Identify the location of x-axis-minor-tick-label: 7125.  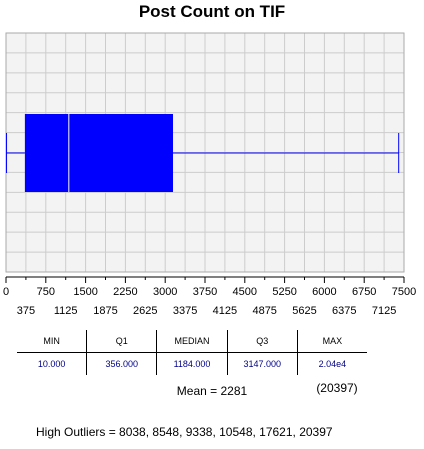
(384, 311).